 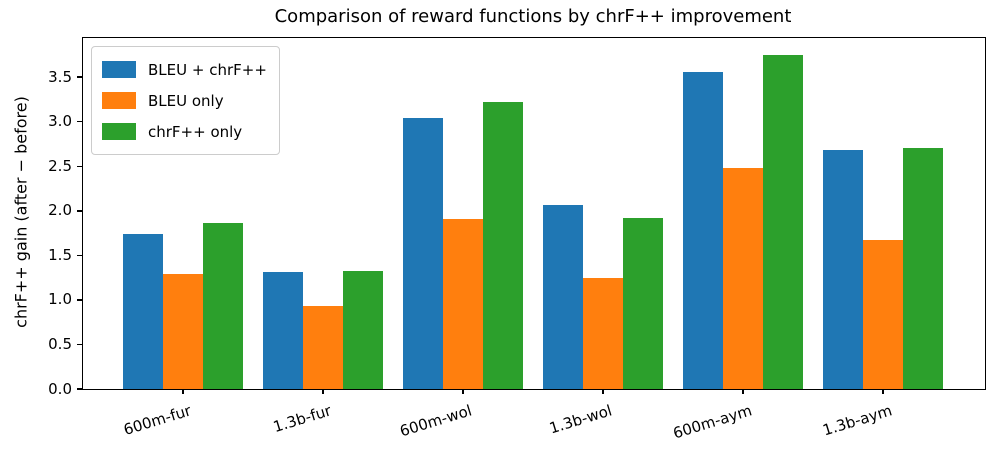 What do you see at coordinates (703, 230) in the screenshot?
I see `bar-600m-aym-bleu-chrf-` at bounding box center [703, 230].